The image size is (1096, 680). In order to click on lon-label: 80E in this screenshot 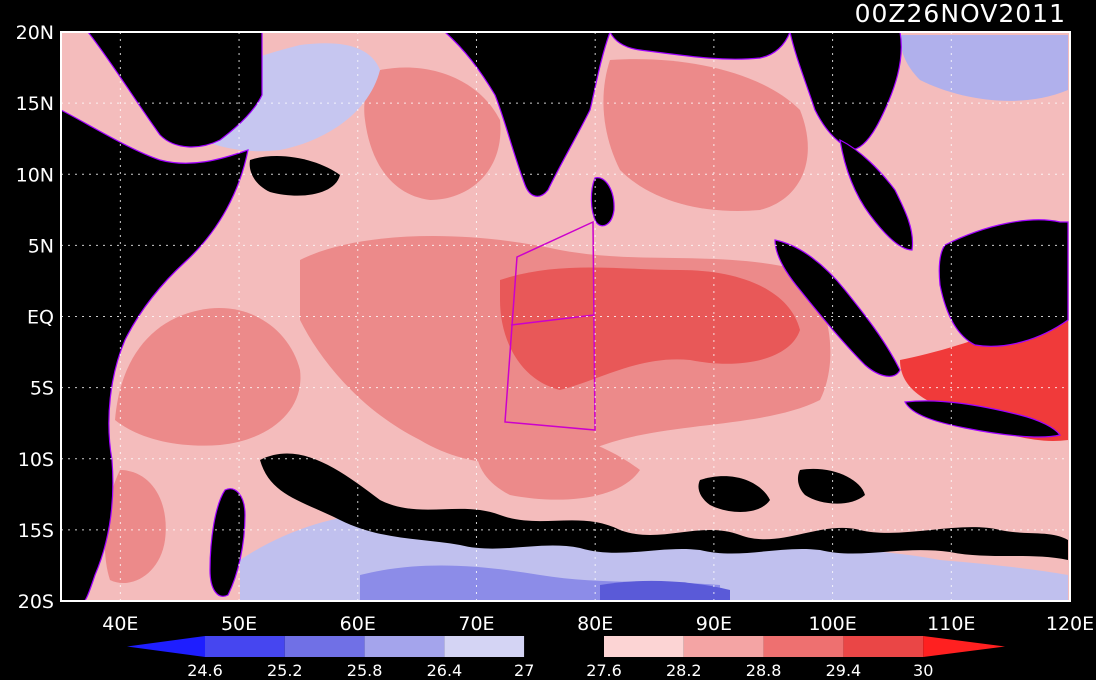, I will do `click(595, 624)`.